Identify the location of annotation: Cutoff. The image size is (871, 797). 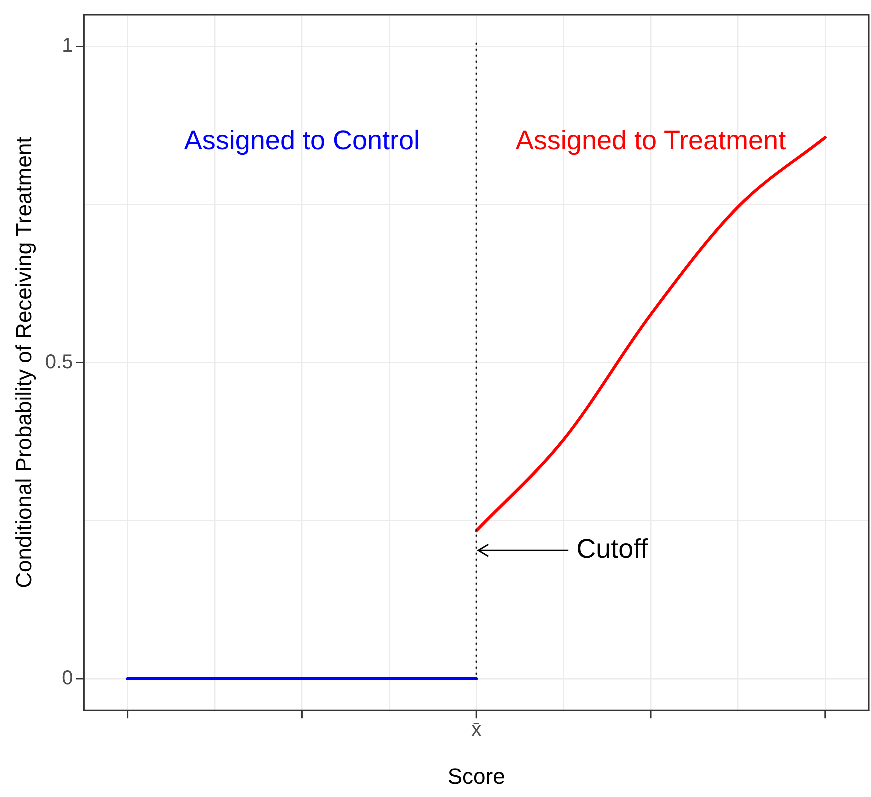
(612, 549).